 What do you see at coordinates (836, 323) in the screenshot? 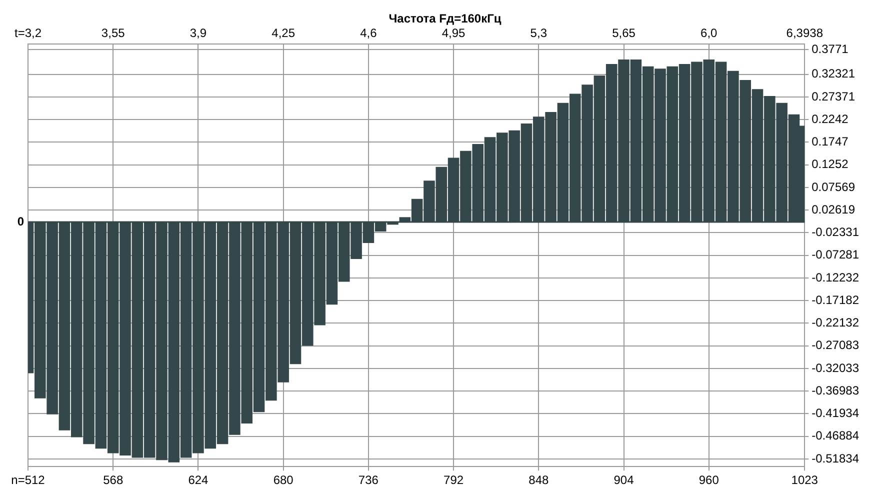
I see `y-tick-label: -0.22132` at bounding box center [836, 323].